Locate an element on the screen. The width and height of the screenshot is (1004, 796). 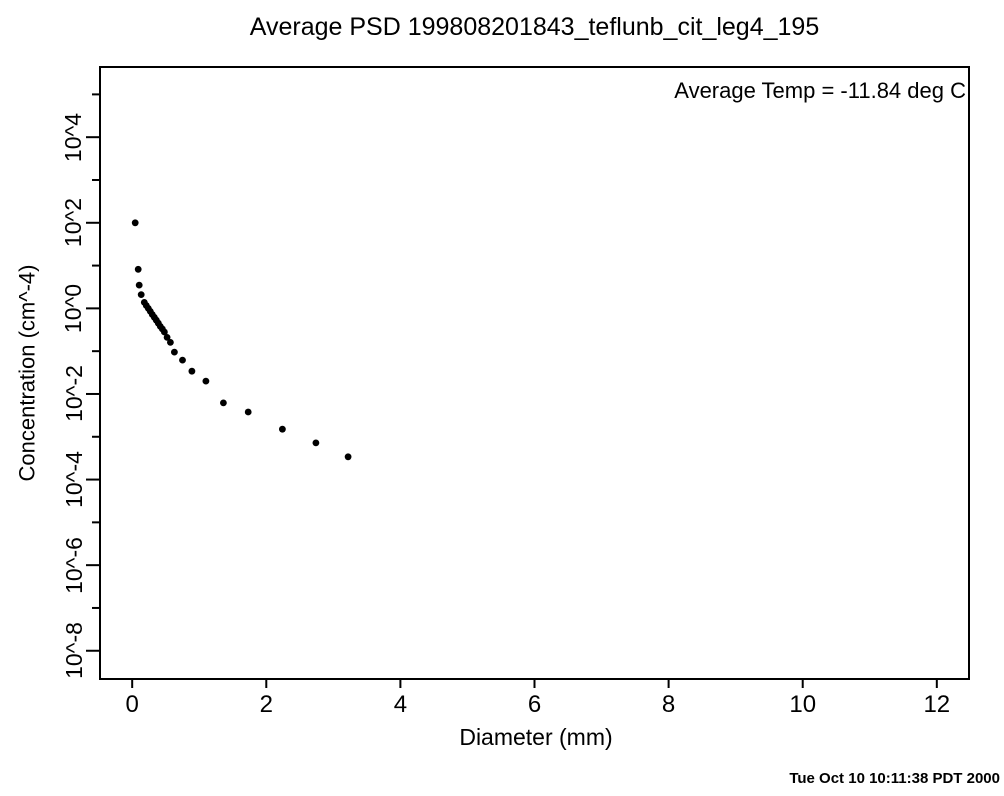
y-tick-label: 10^-8 is located at coordinates (73, 651).